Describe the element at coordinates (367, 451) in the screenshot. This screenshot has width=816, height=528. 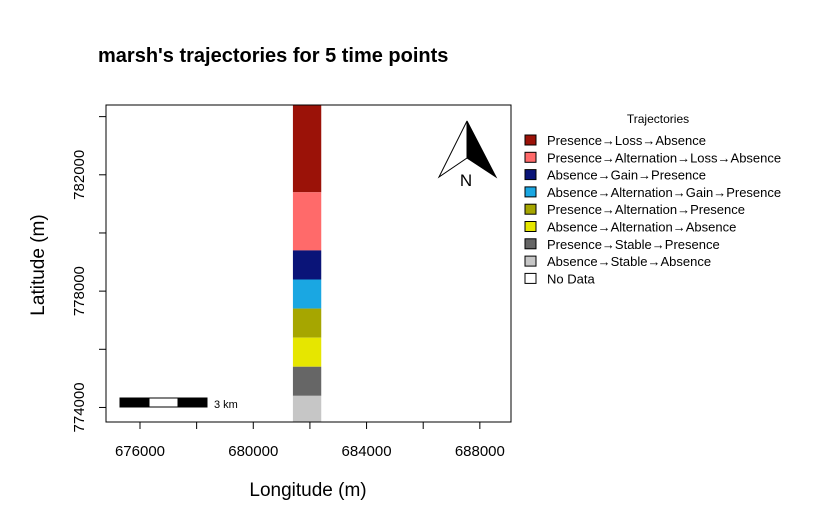
I see `x-tick-label: 684000` at that location.